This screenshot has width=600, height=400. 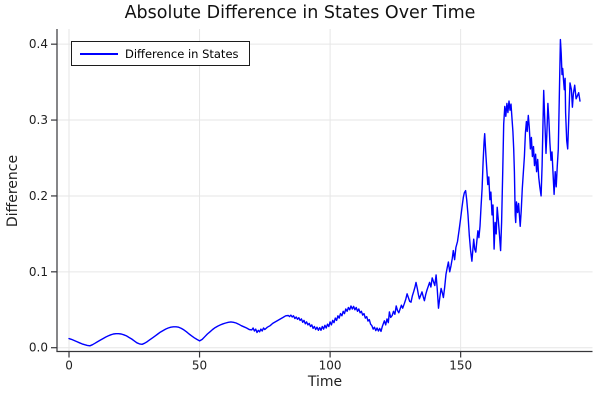 What do you see at coordinates (69, 366) in the screenshot?
I see `x-tick-label: 0` at bounding box center [69, 366].